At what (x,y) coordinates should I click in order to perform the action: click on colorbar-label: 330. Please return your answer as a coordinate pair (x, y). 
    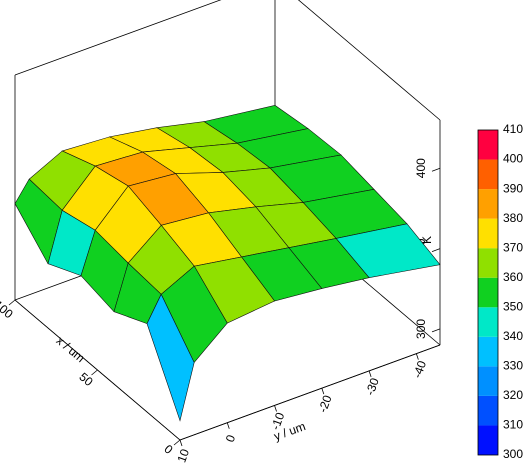
    Looking at the image, I should click on (513, 366).